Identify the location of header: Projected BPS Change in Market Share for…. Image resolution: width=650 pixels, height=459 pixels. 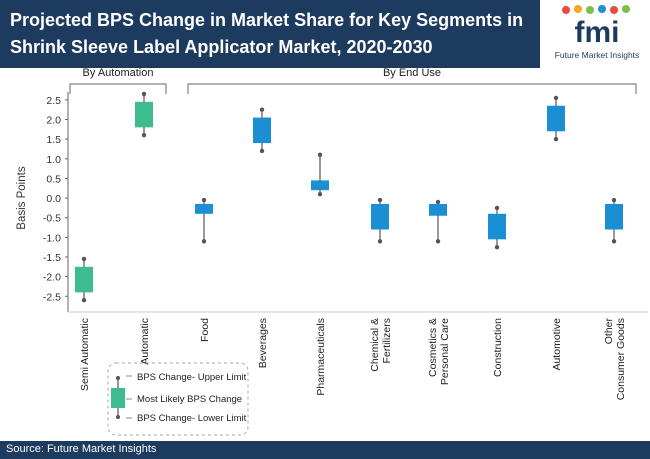
(325, 34).